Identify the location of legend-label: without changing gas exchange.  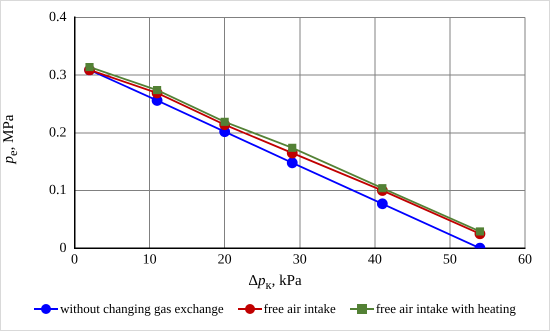
(142, 309).